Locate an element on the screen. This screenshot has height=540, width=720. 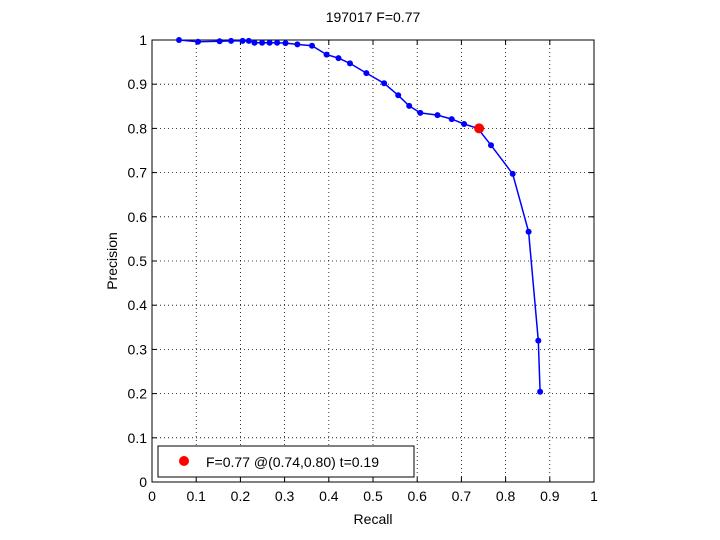
x-tick-label: 0.5 is located at coordinates (373, 496).